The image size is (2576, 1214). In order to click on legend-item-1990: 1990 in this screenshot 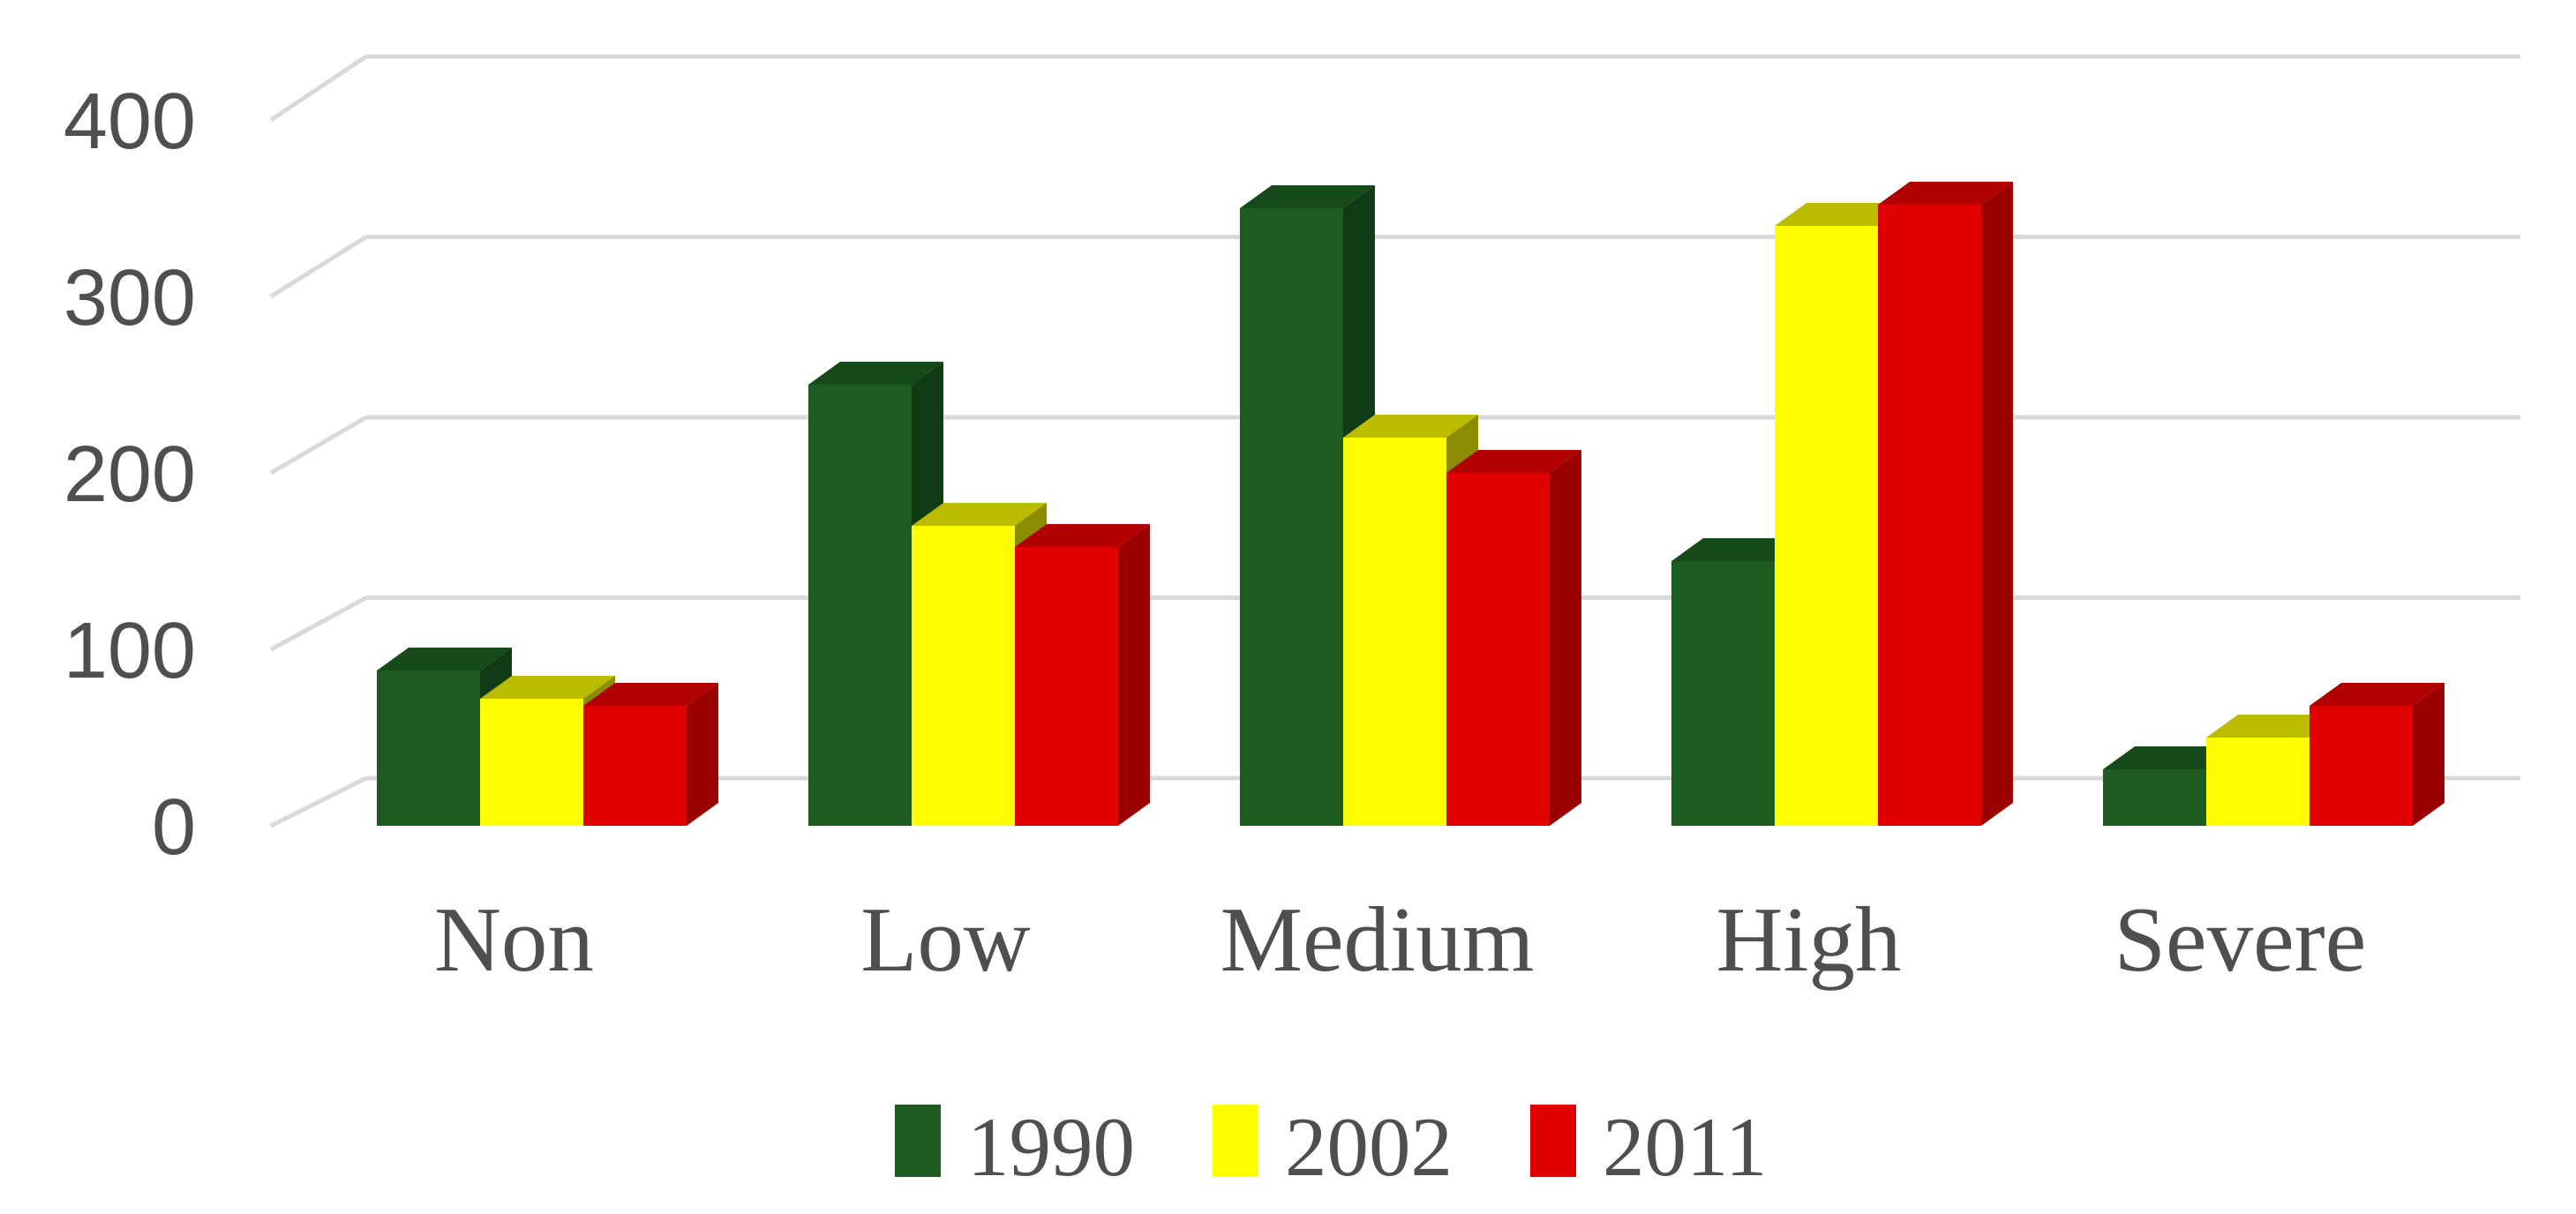, I will do `click(1015, 1147)`.